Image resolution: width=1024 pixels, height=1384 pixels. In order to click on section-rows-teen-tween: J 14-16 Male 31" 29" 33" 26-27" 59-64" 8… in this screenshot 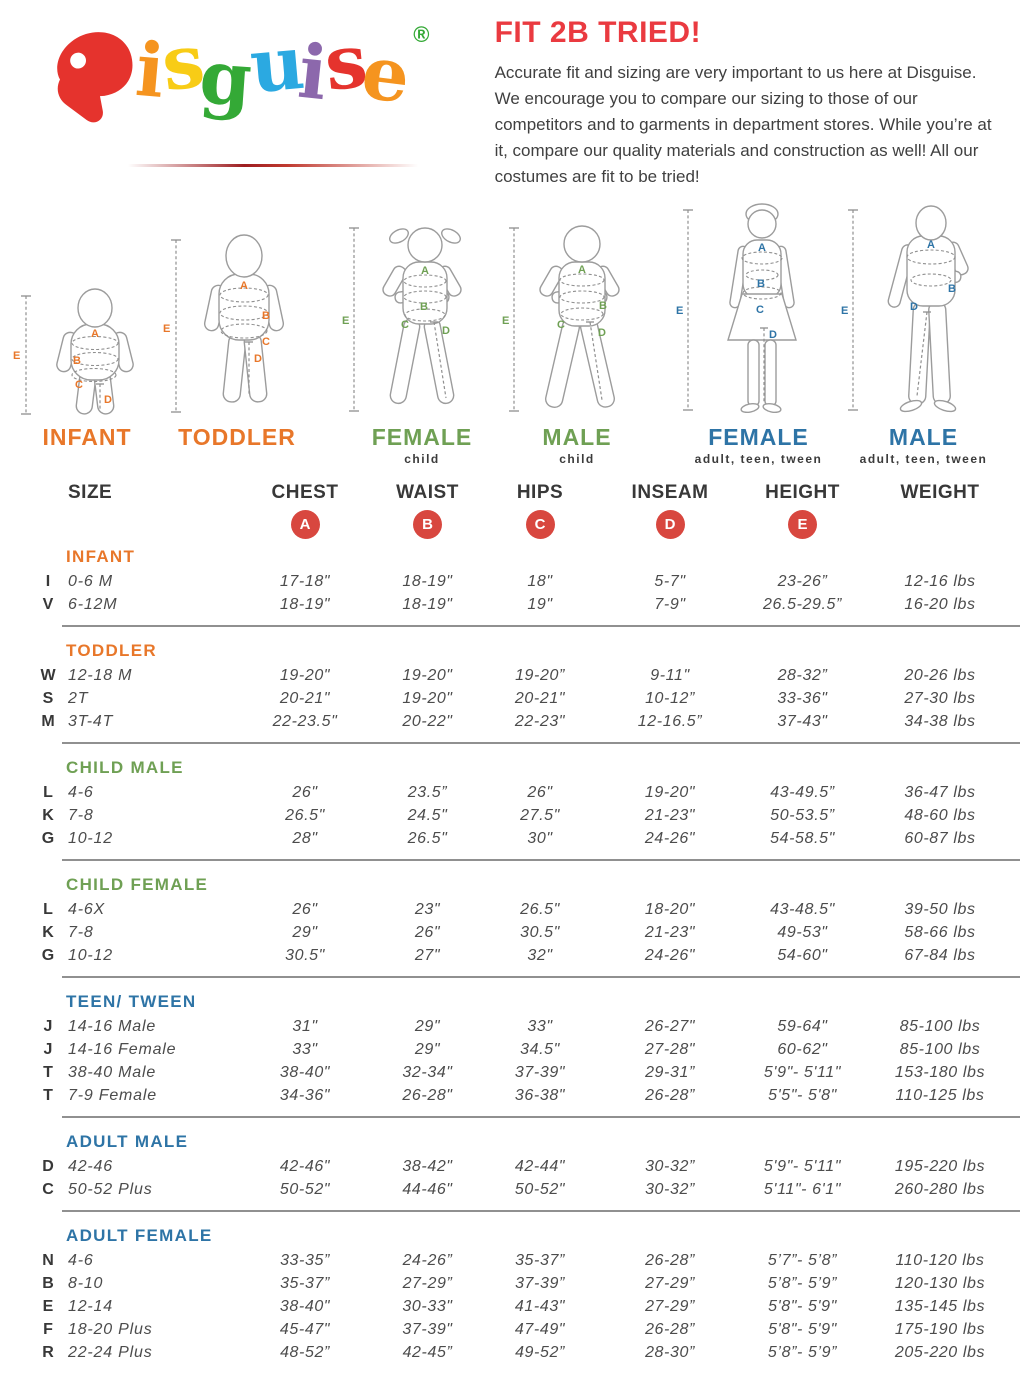, I will do `click(528, 1061)`.